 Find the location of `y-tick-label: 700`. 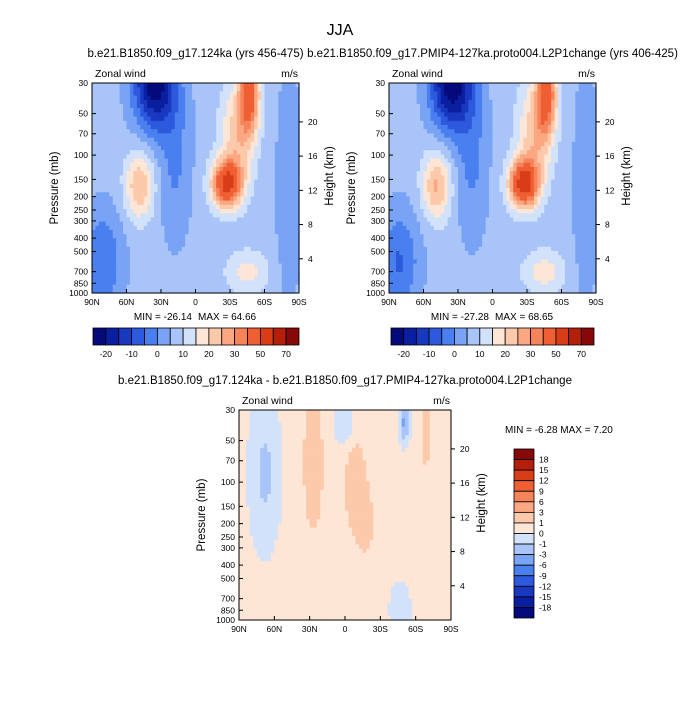

y-tick-label: 700 is located at coordinates (81, 272).